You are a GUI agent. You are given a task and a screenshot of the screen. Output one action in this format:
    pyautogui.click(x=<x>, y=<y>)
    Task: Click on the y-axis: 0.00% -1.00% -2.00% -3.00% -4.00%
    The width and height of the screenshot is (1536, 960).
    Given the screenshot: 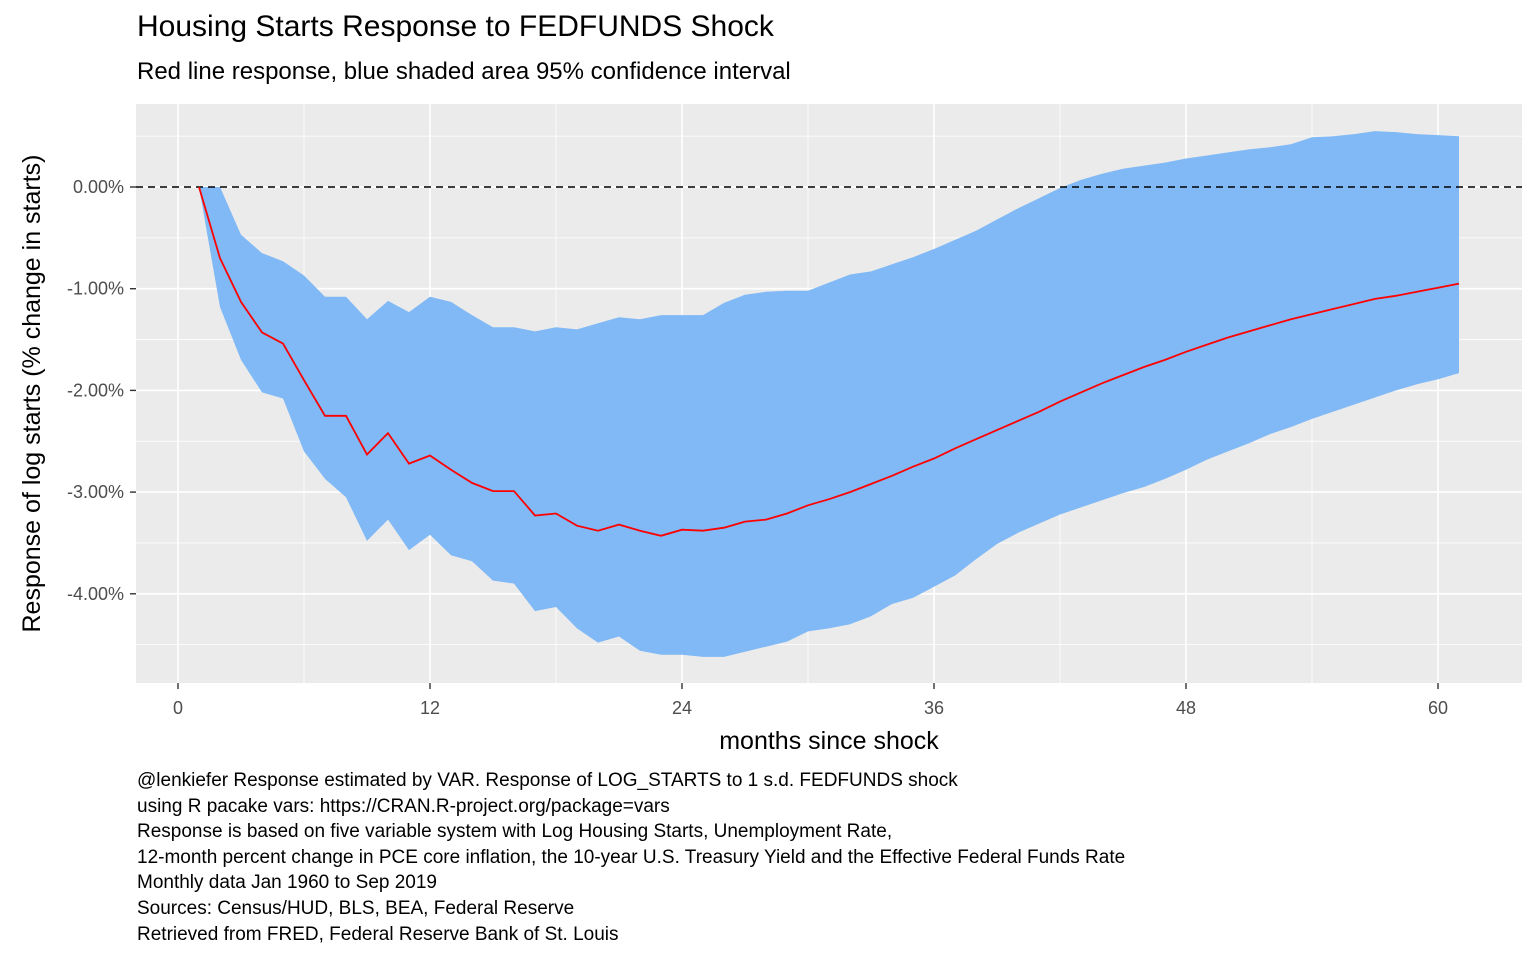 What is the action you would take?
    pyautogui.click(x=101, y=390)
    